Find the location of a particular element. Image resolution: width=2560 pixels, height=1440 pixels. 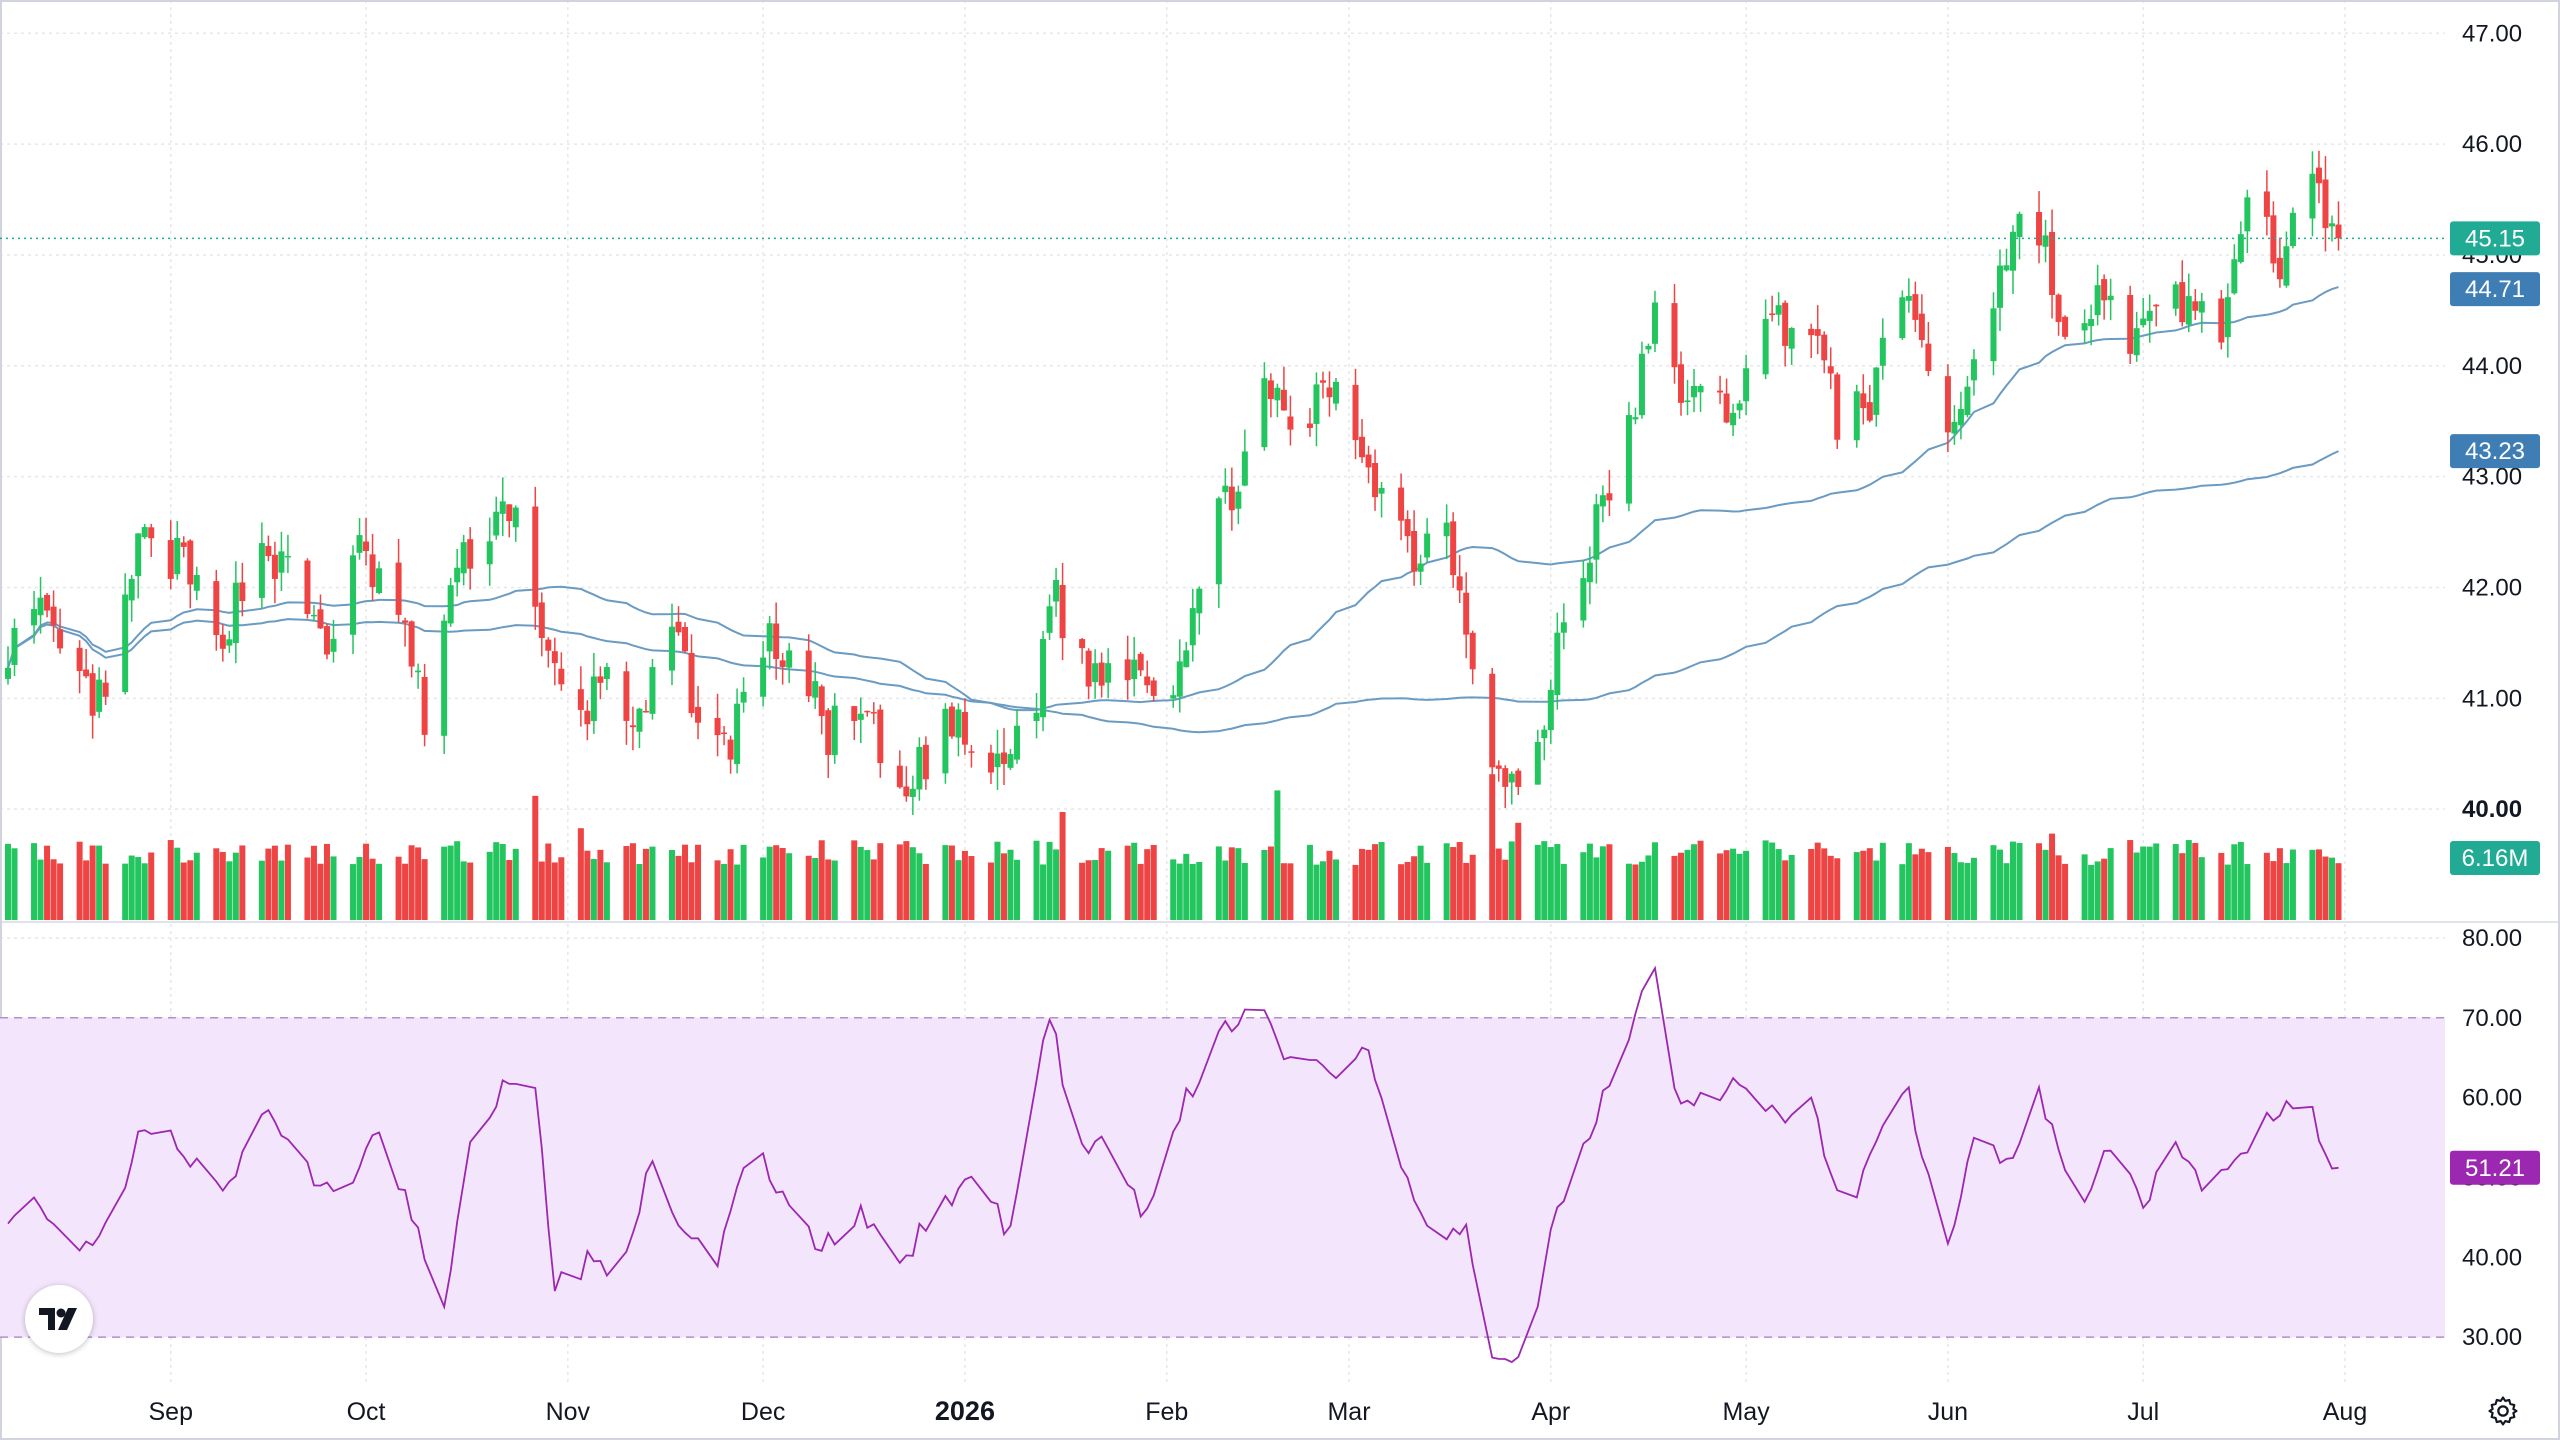

tradingview-logo-icon is located at coordinates (59, 1319).